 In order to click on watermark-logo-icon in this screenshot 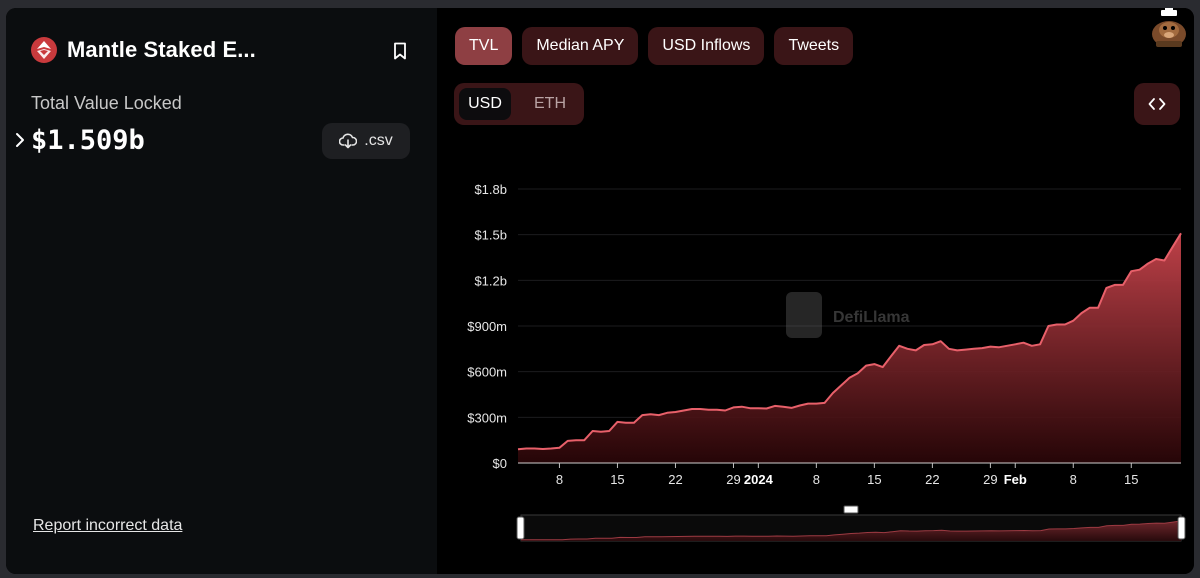, I will do `click(804, 315)`.